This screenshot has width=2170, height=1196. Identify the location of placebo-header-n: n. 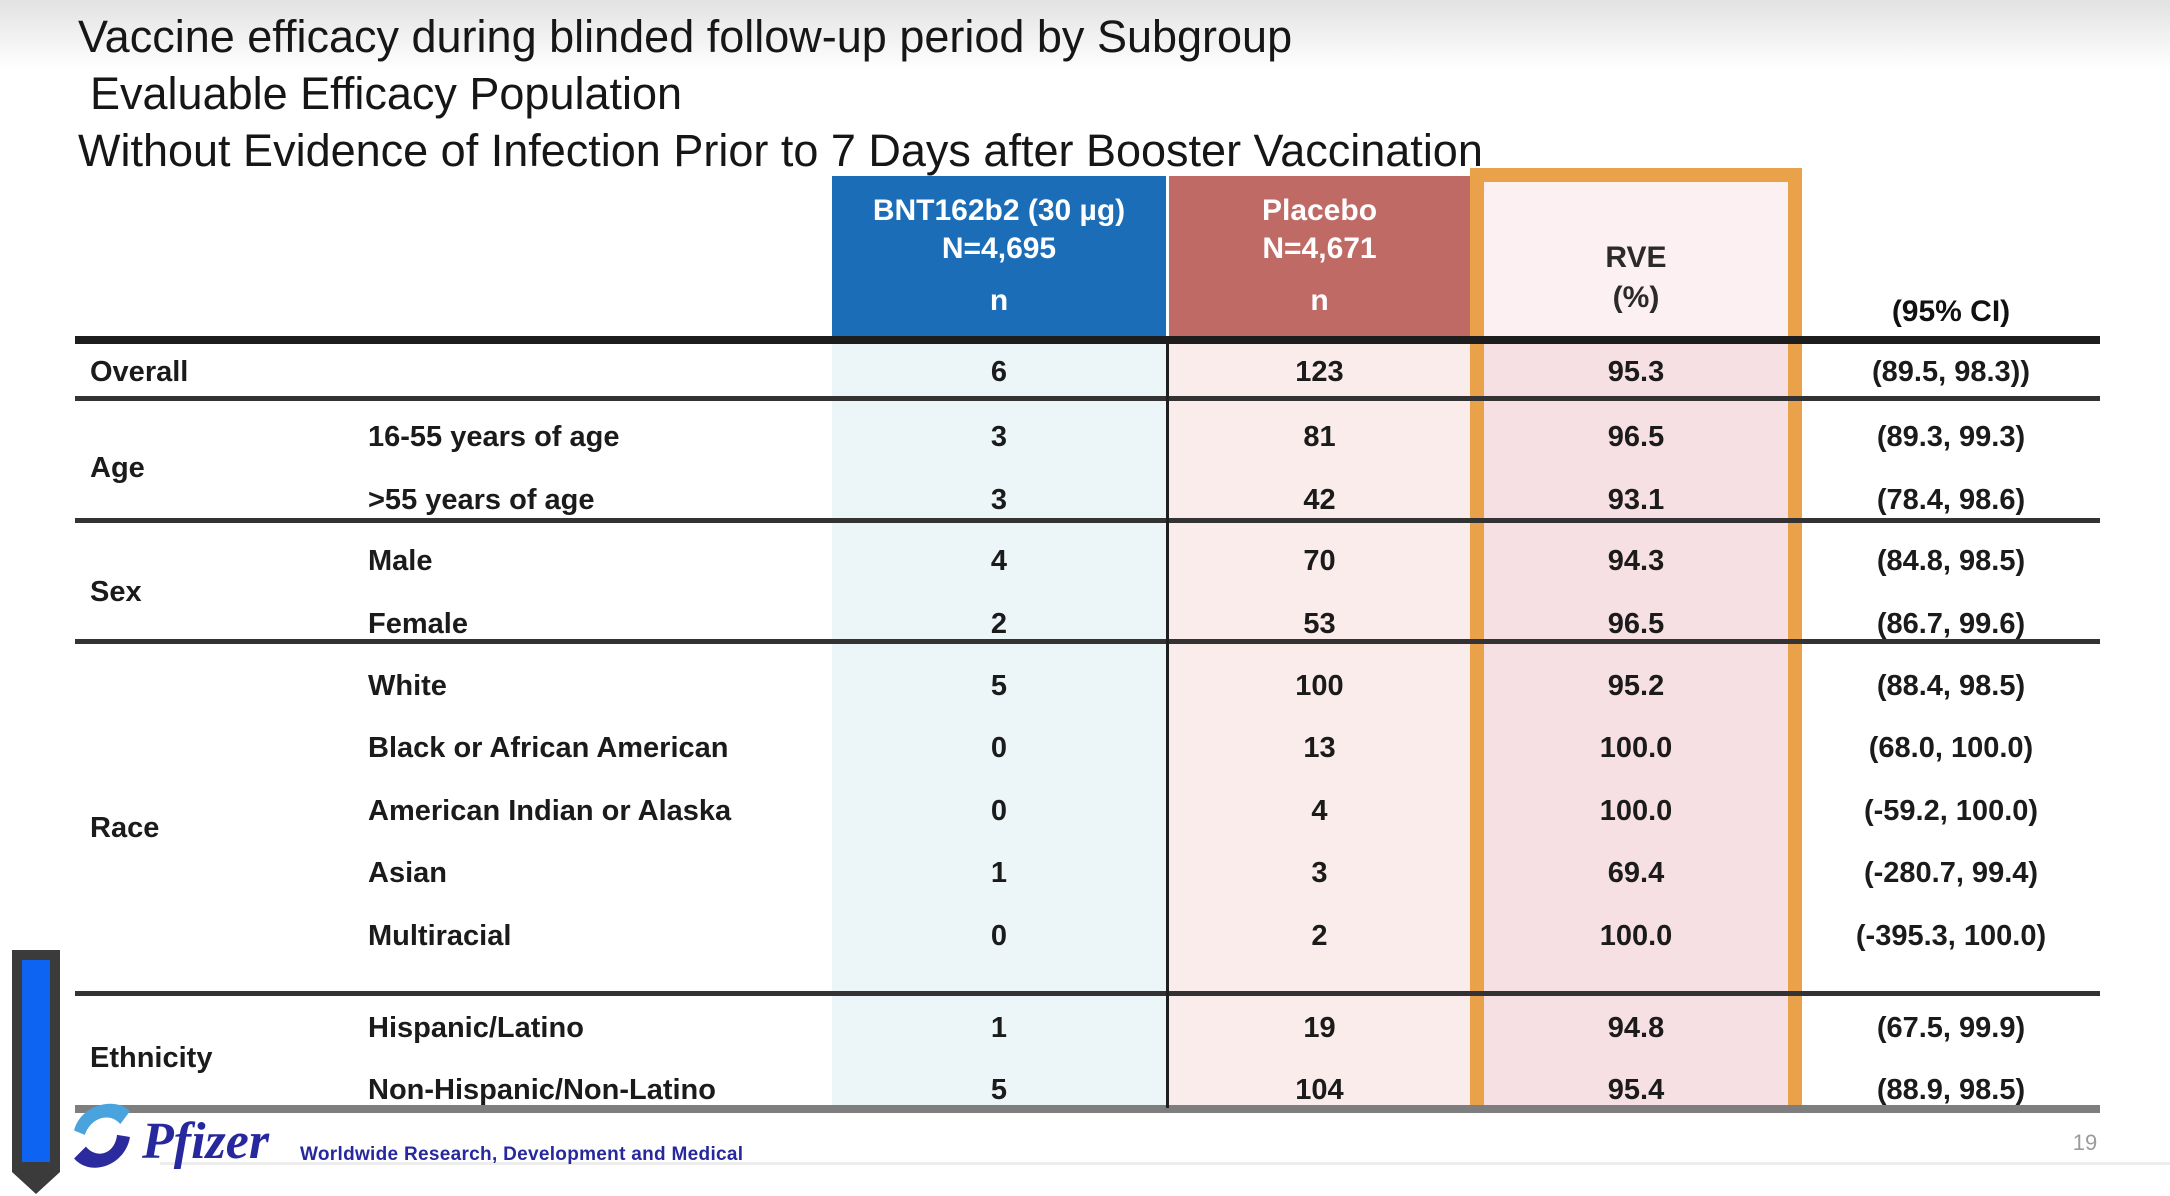
(1319, 300).